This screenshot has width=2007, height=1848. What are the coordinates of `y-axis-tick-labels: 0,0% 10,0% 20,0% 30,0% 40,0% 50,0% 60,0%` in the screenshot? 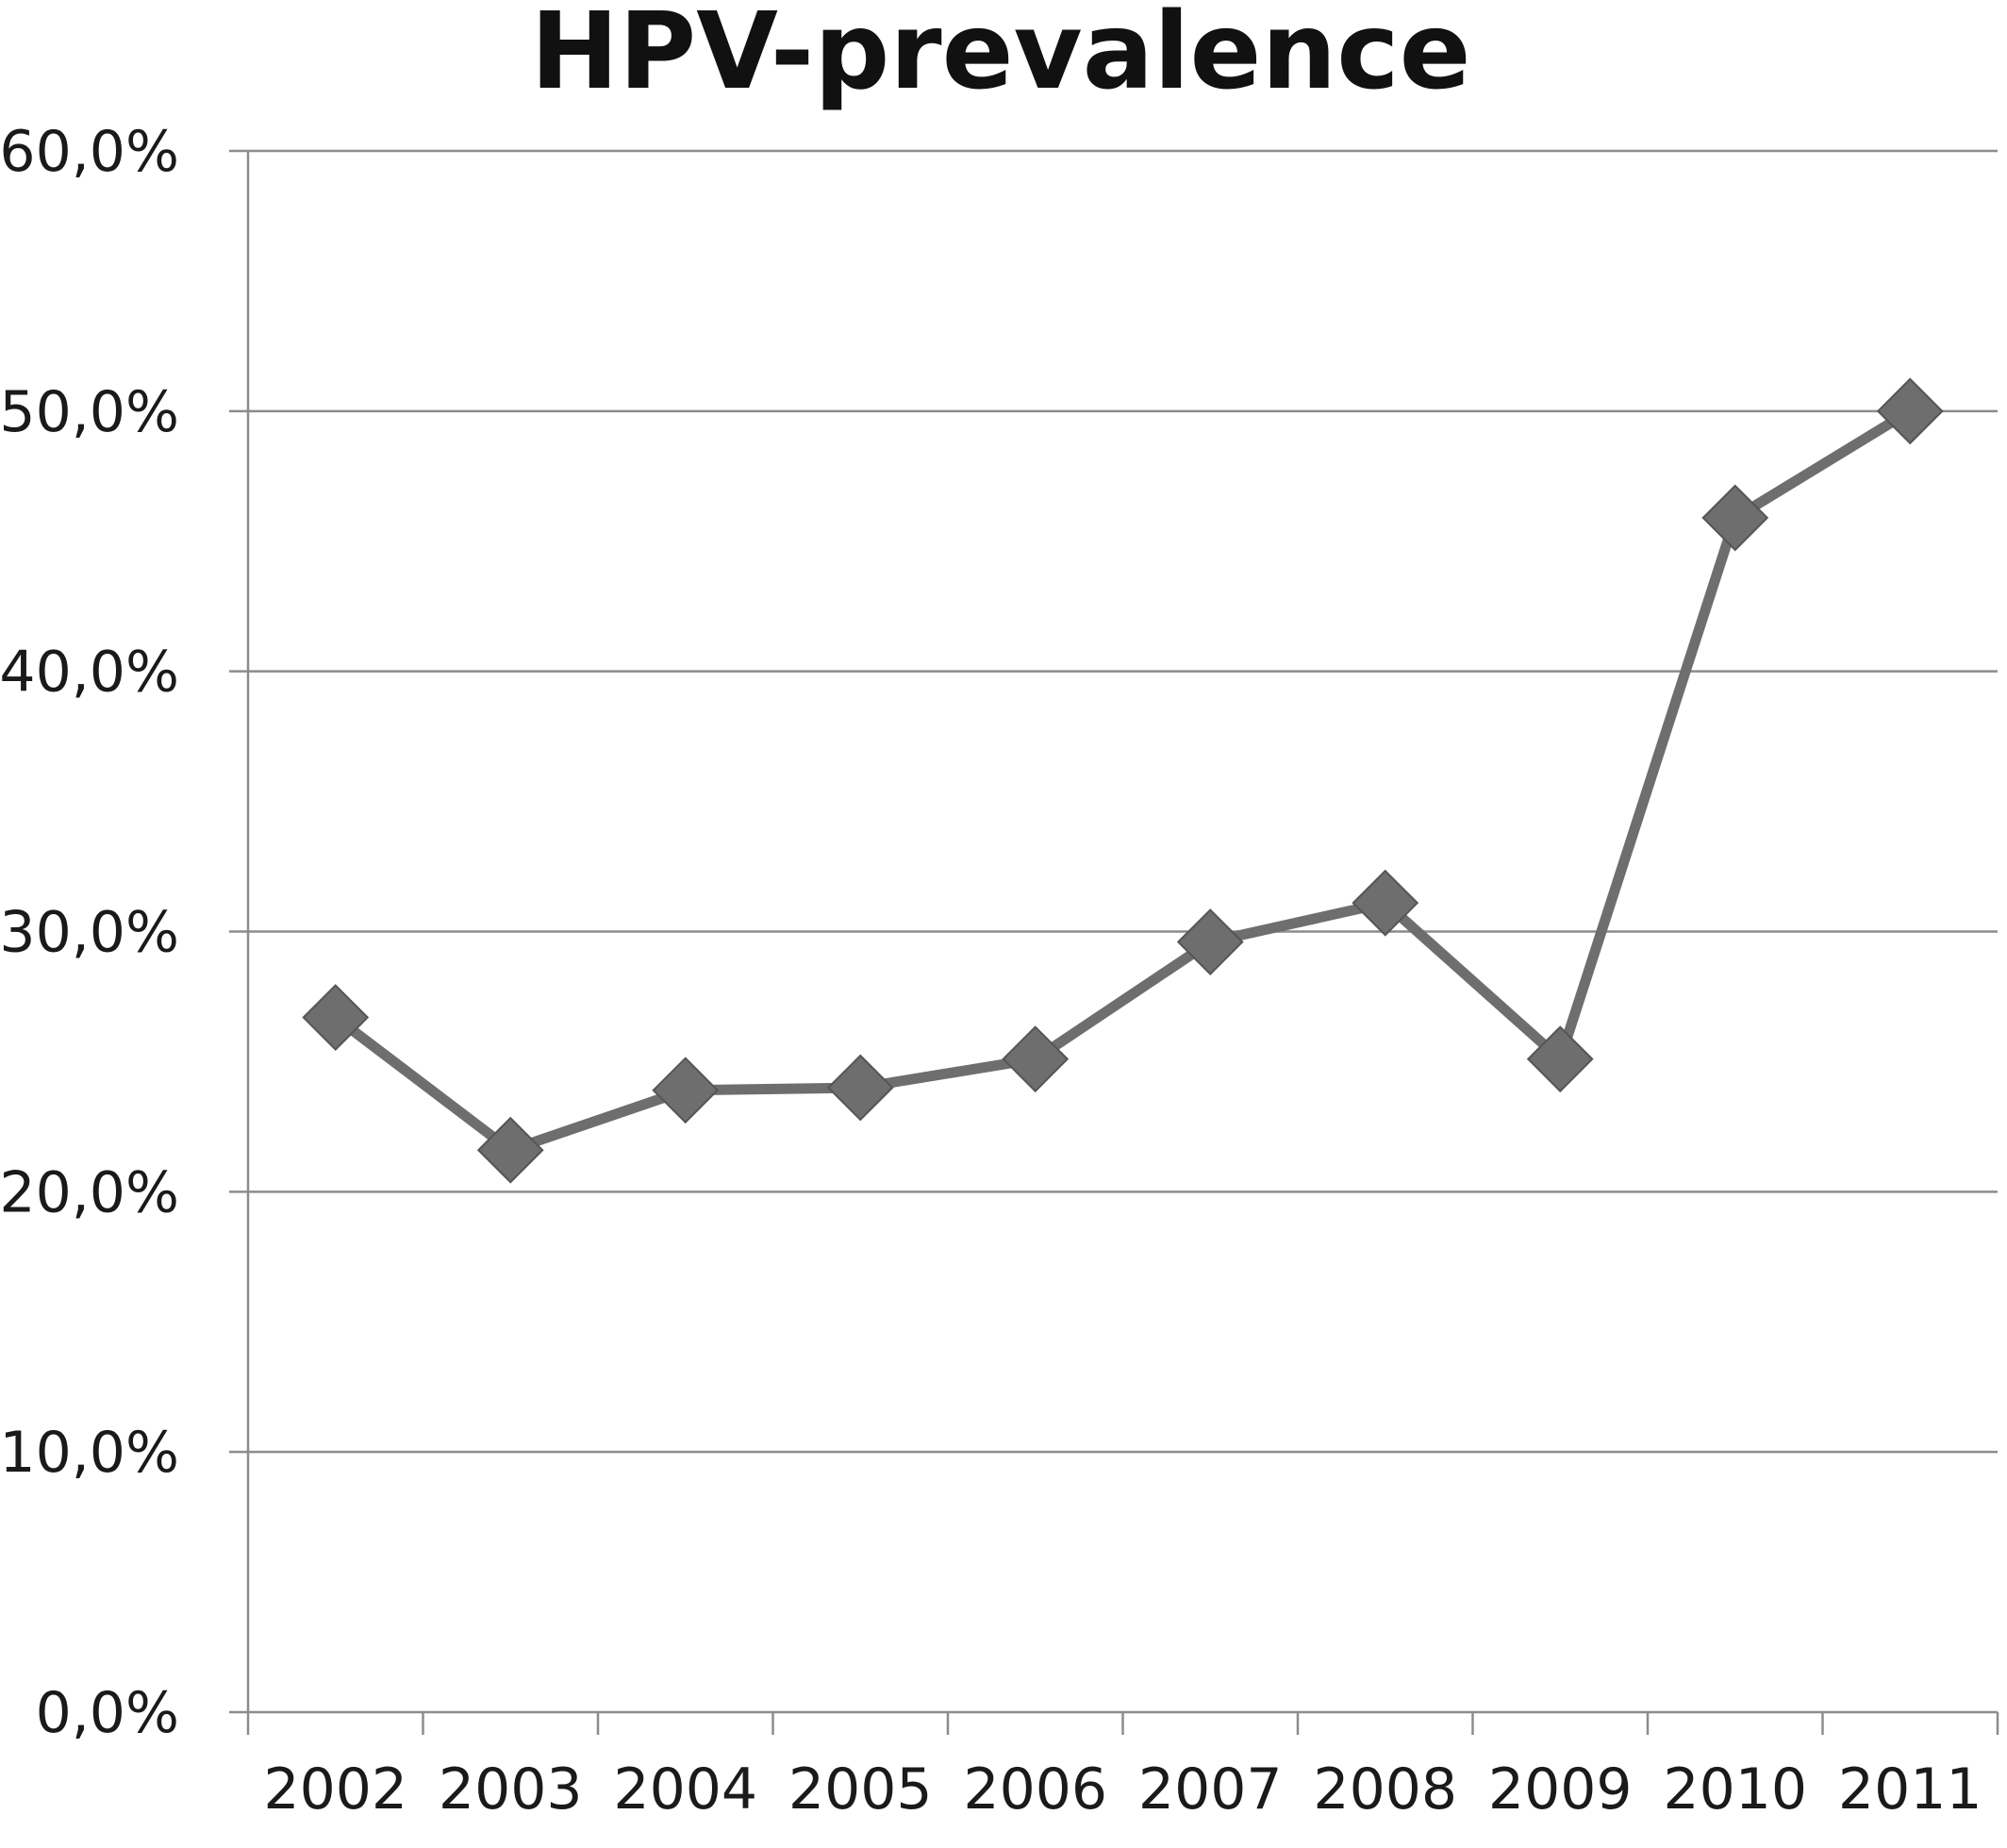 It's located at (89, 933).